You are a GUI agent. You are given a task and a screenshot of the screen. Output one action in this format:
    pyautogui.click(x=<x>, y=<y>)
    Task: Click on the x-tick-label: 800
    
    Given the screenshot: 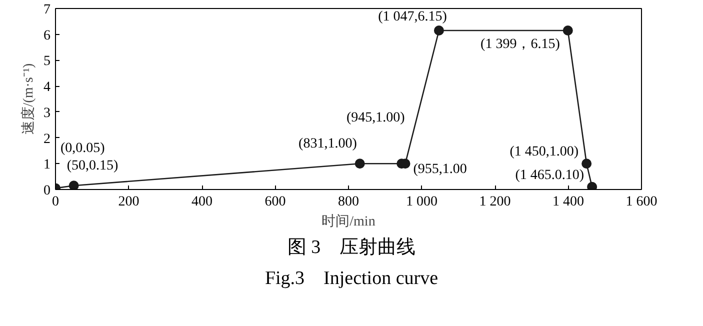 What is the action you would take?
    pyautogui.click(x=348, y=202)
    